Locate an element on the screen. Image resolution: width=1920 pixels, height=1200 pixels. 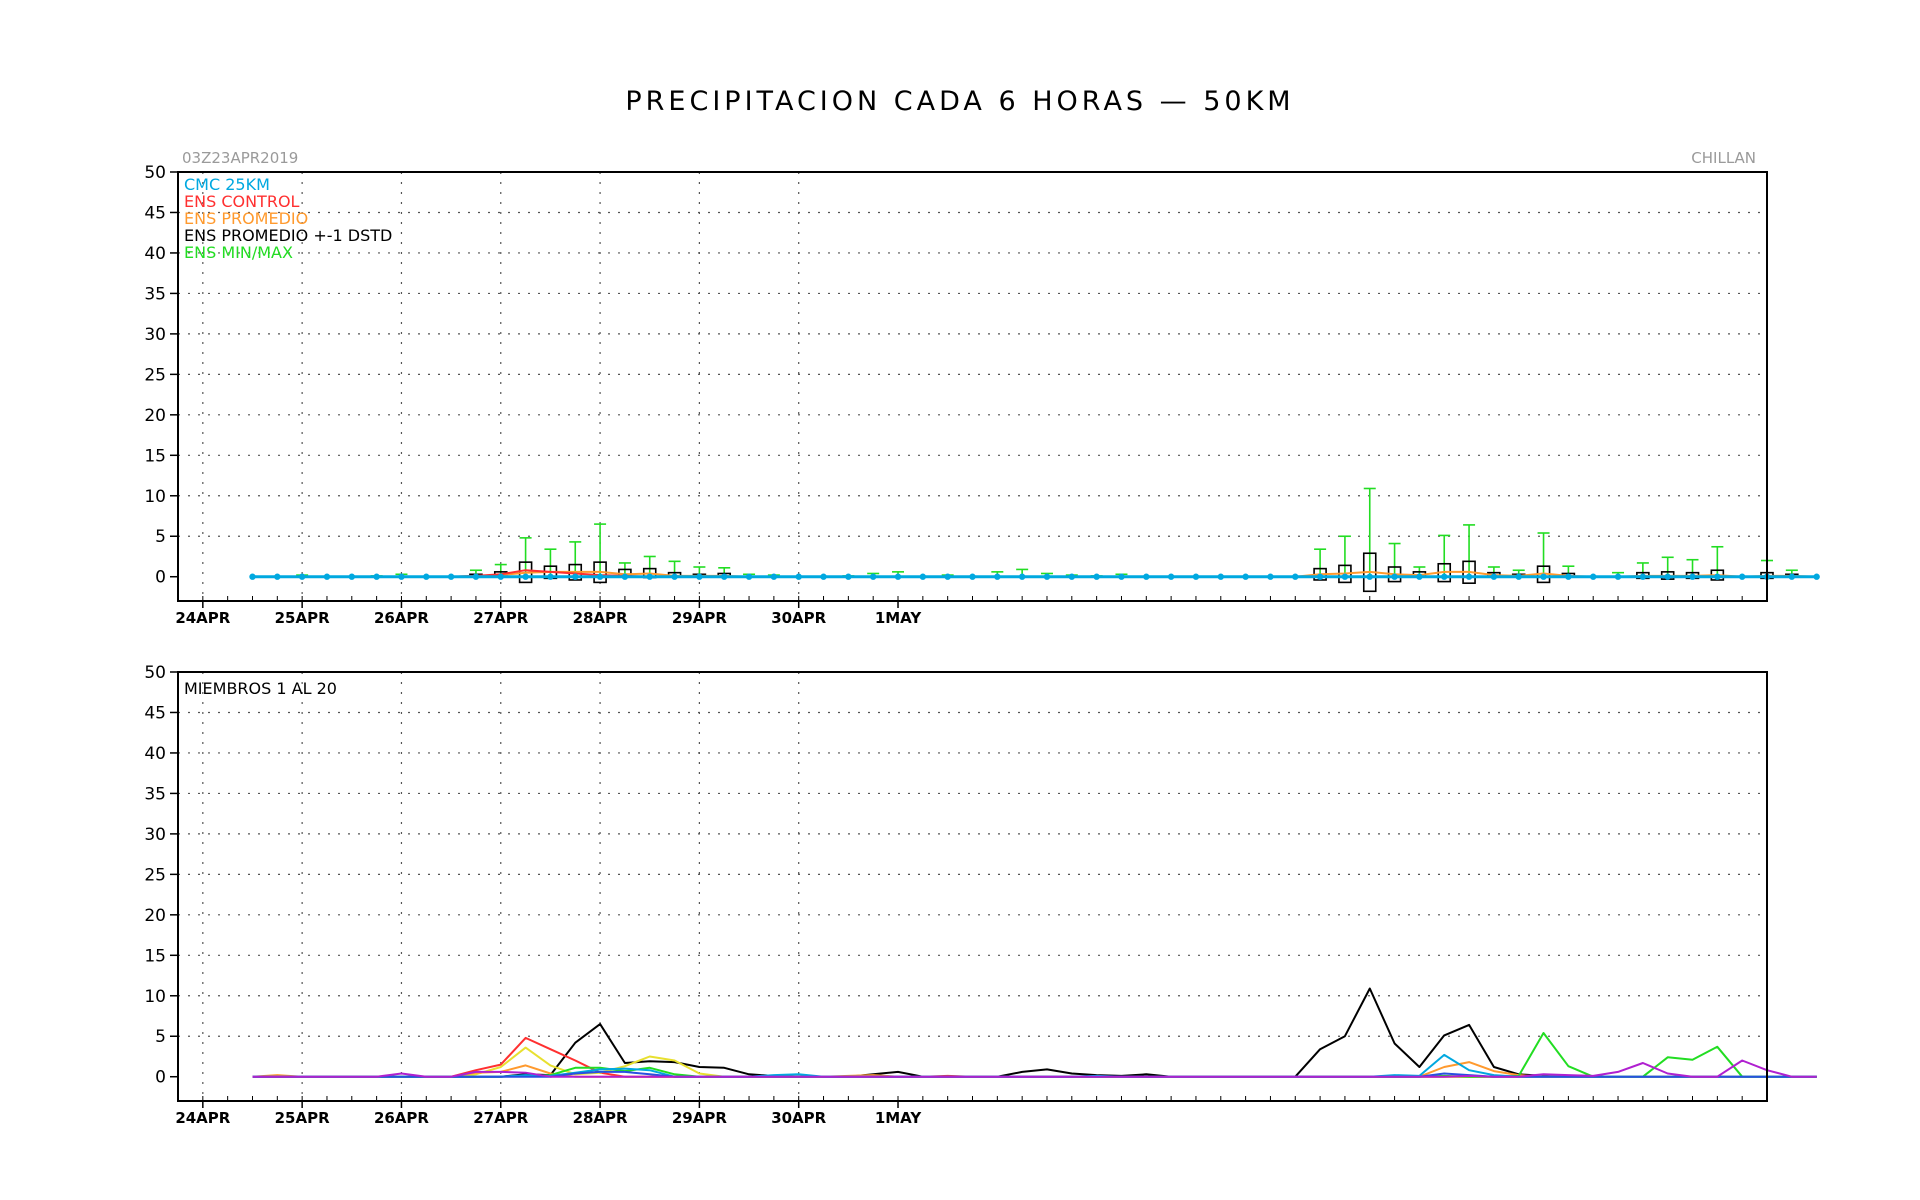
chart-title: PRECIPITACION CADA 6 HORAS — 50KM is located at coordinates (959, 101).